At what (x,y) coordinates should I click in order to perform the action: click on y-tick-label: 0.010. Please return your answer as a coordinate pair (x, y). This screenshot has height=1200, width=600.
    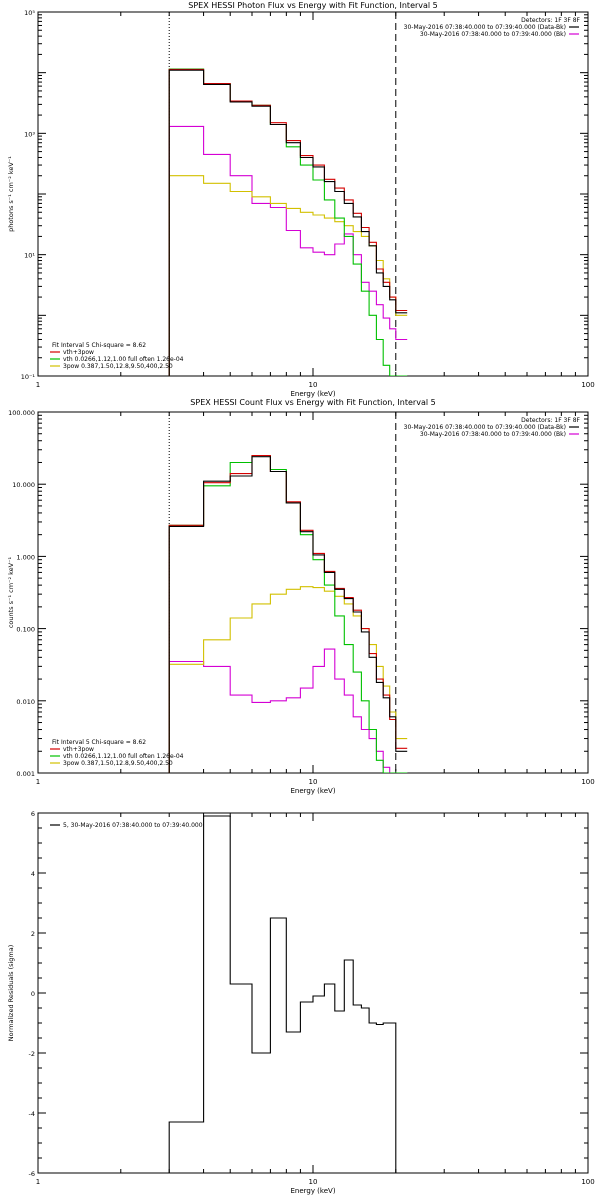
    Looking at the image, I should click on (25, 702).